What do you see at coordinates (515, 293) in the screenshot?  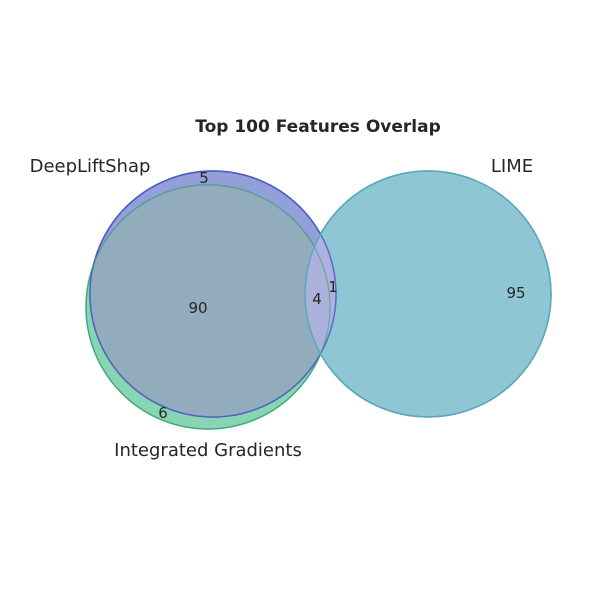 I see `region-lime-only: 95` at bounding box center [515, 293].